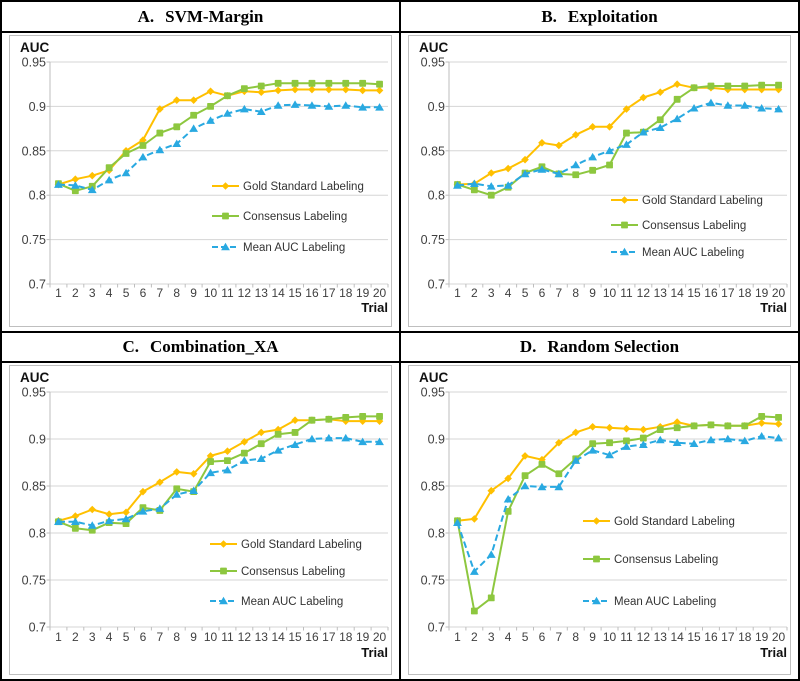 This screenshot has width=800, height=681. What do you see at coordinates (286, 545) in the screenshot?
I see `legend-item-gold-standard-labeling: Gold Standard Labeling` at bounding box center [286, 545].